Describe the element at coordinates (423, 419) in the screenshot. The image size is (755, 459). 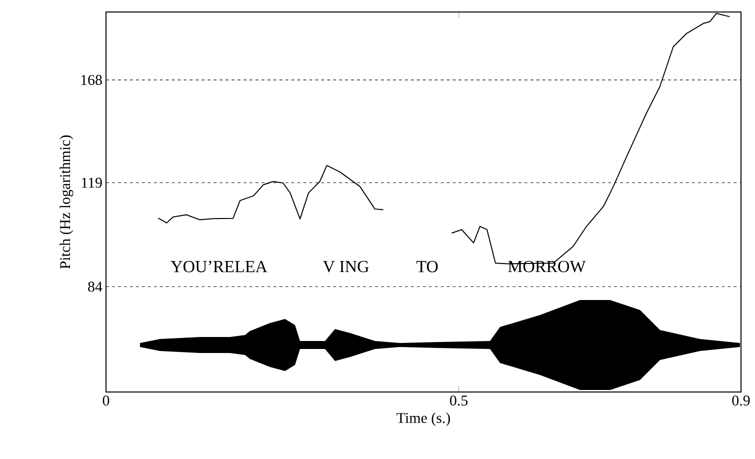
I see `x-axis-title: Time (s.)` at that location.